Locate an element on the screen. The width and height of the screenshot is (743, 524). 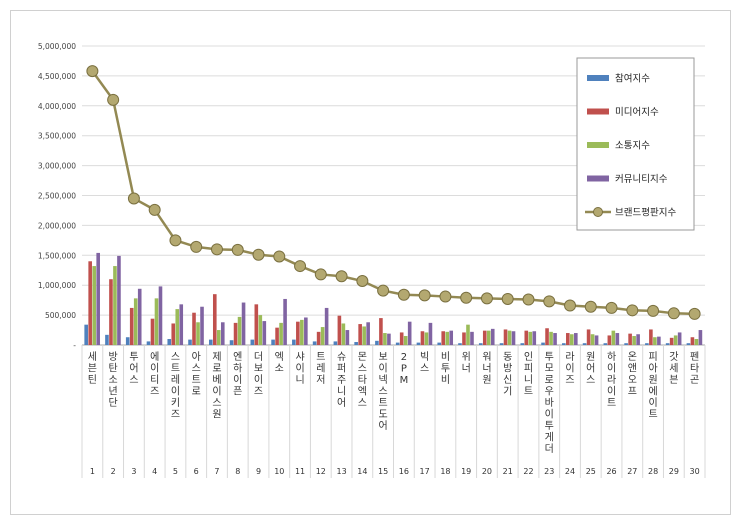
rank-label: 25 is located at coordinates (591, 471).